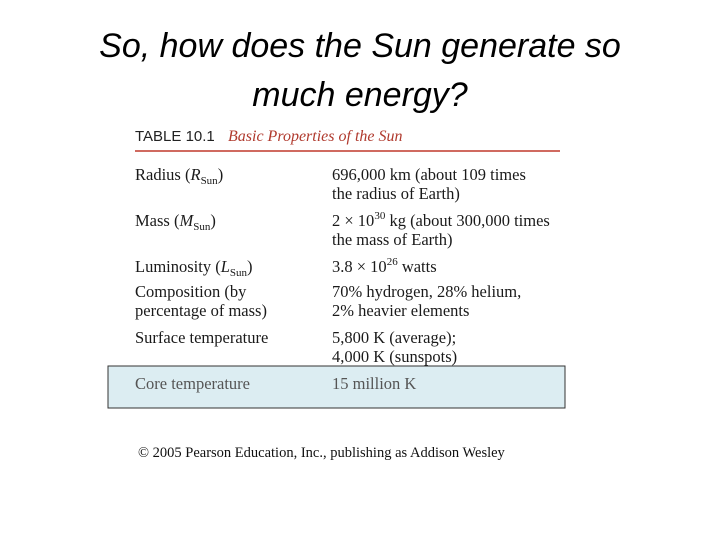  What do you see at coordinates (186, 220) in the screenshot?
I see `text-run: M` at bounding box center [186, 220].